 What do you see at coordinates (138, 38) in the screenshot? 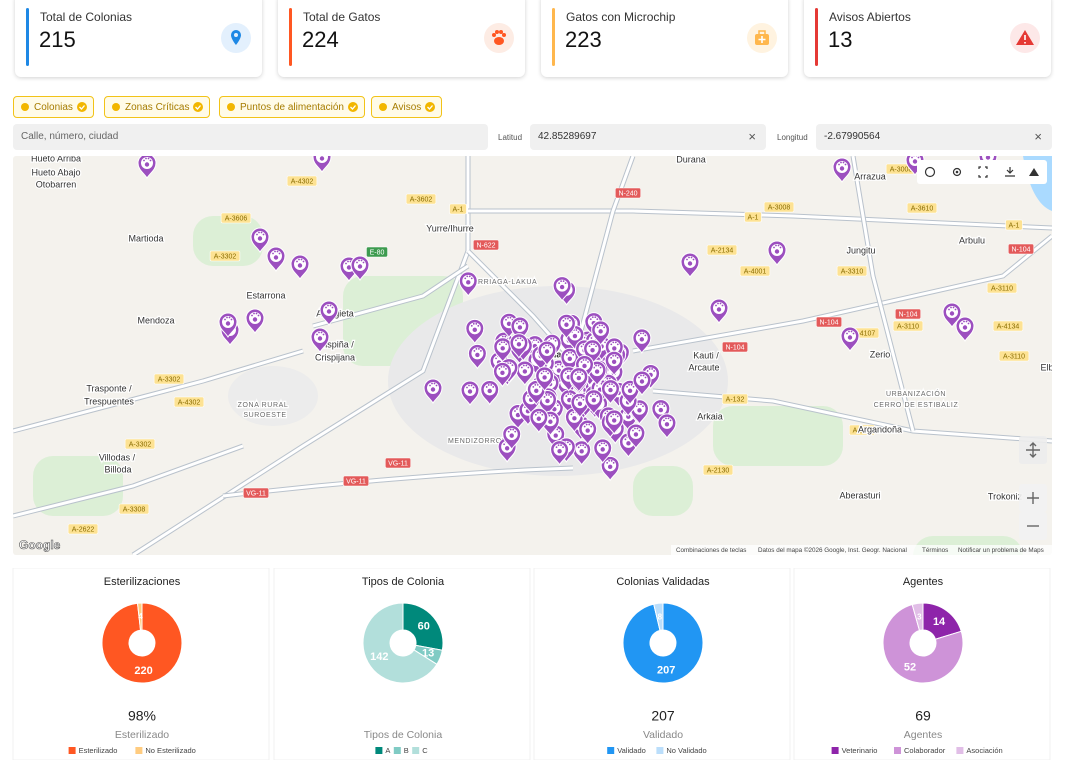
I see `stat-card: Total de Colonias 215` at bounding box center [138, 38].